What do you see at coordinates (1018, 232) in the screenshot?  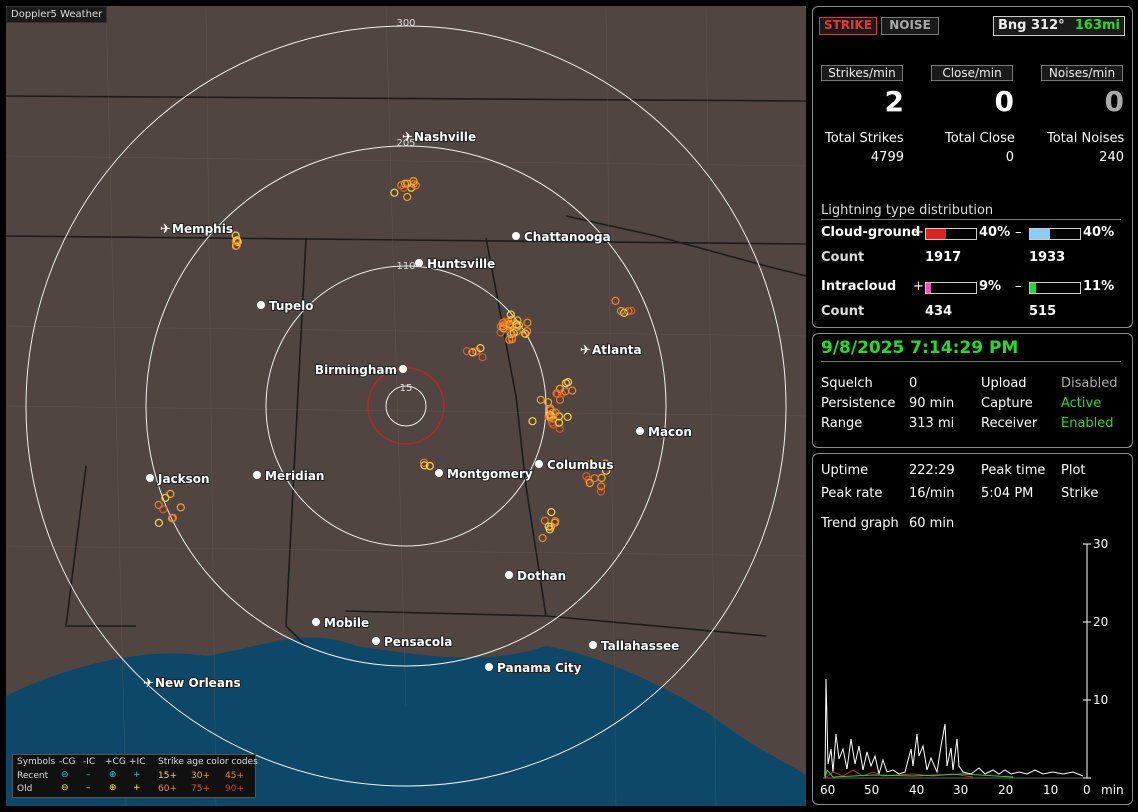 I see `cg-minus-sign: –` at bounding box center [1018, 232].